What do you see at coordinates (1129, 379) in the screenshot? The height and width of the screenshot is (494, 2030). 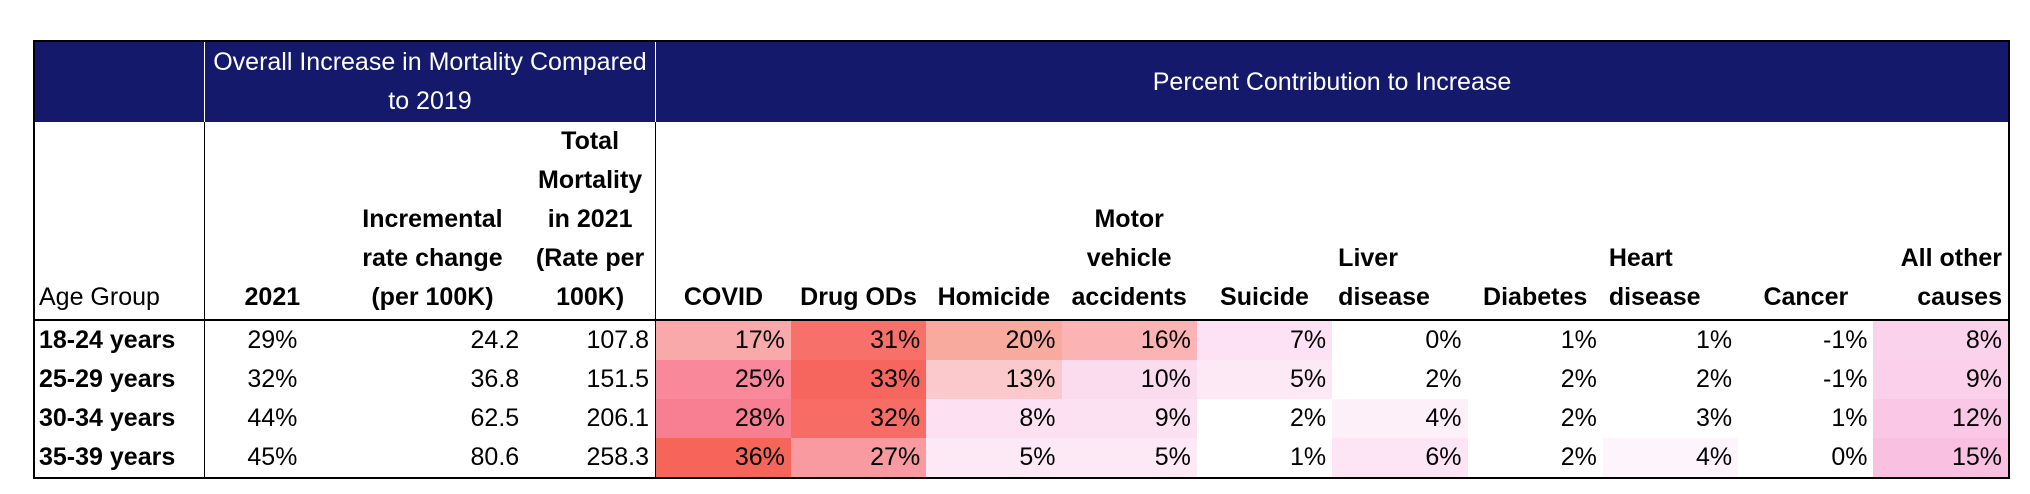 I see `cause-cell: 10%` at bounding box center [1129, 379].